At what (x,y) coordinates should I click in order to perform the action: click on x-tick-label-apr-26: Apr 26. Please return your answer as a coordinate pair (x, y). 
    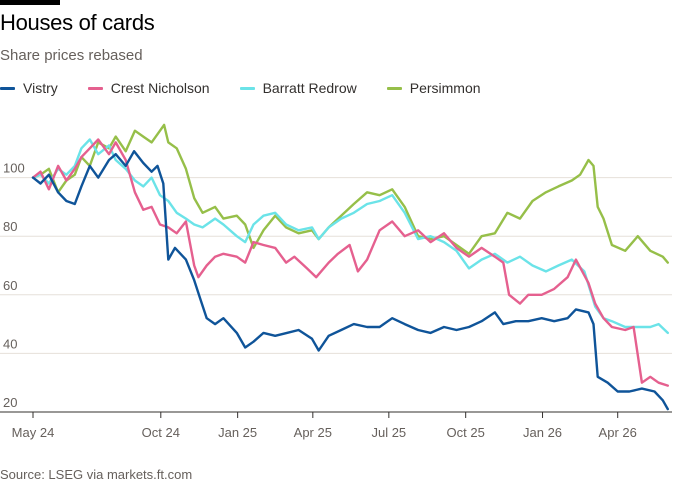
    Looking at the image, I should click on (618, 432).